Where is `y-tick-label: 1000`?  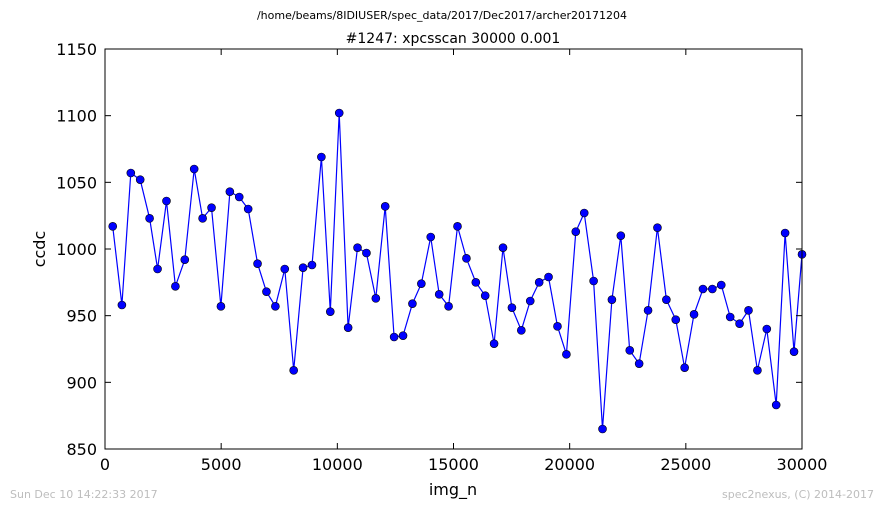 y-tick-label: 1000 is located at coordinates (76, 249).